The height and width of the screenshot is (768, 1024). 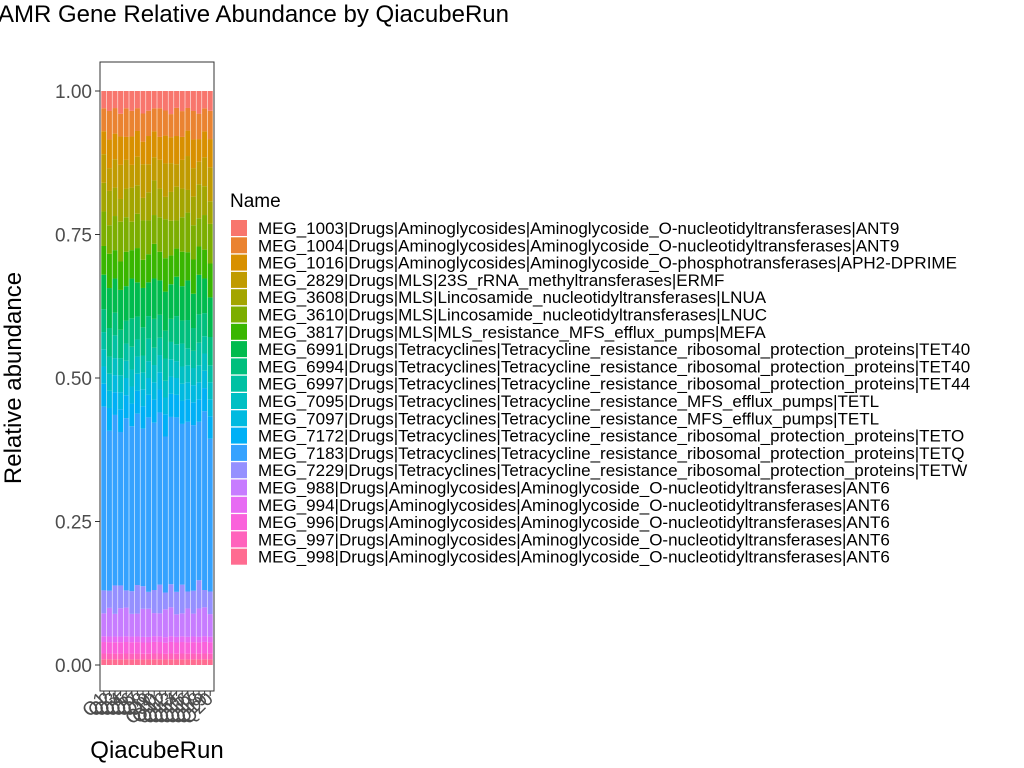 I want to click on y-tick-label: 0.50, so click(x=73, y=379).